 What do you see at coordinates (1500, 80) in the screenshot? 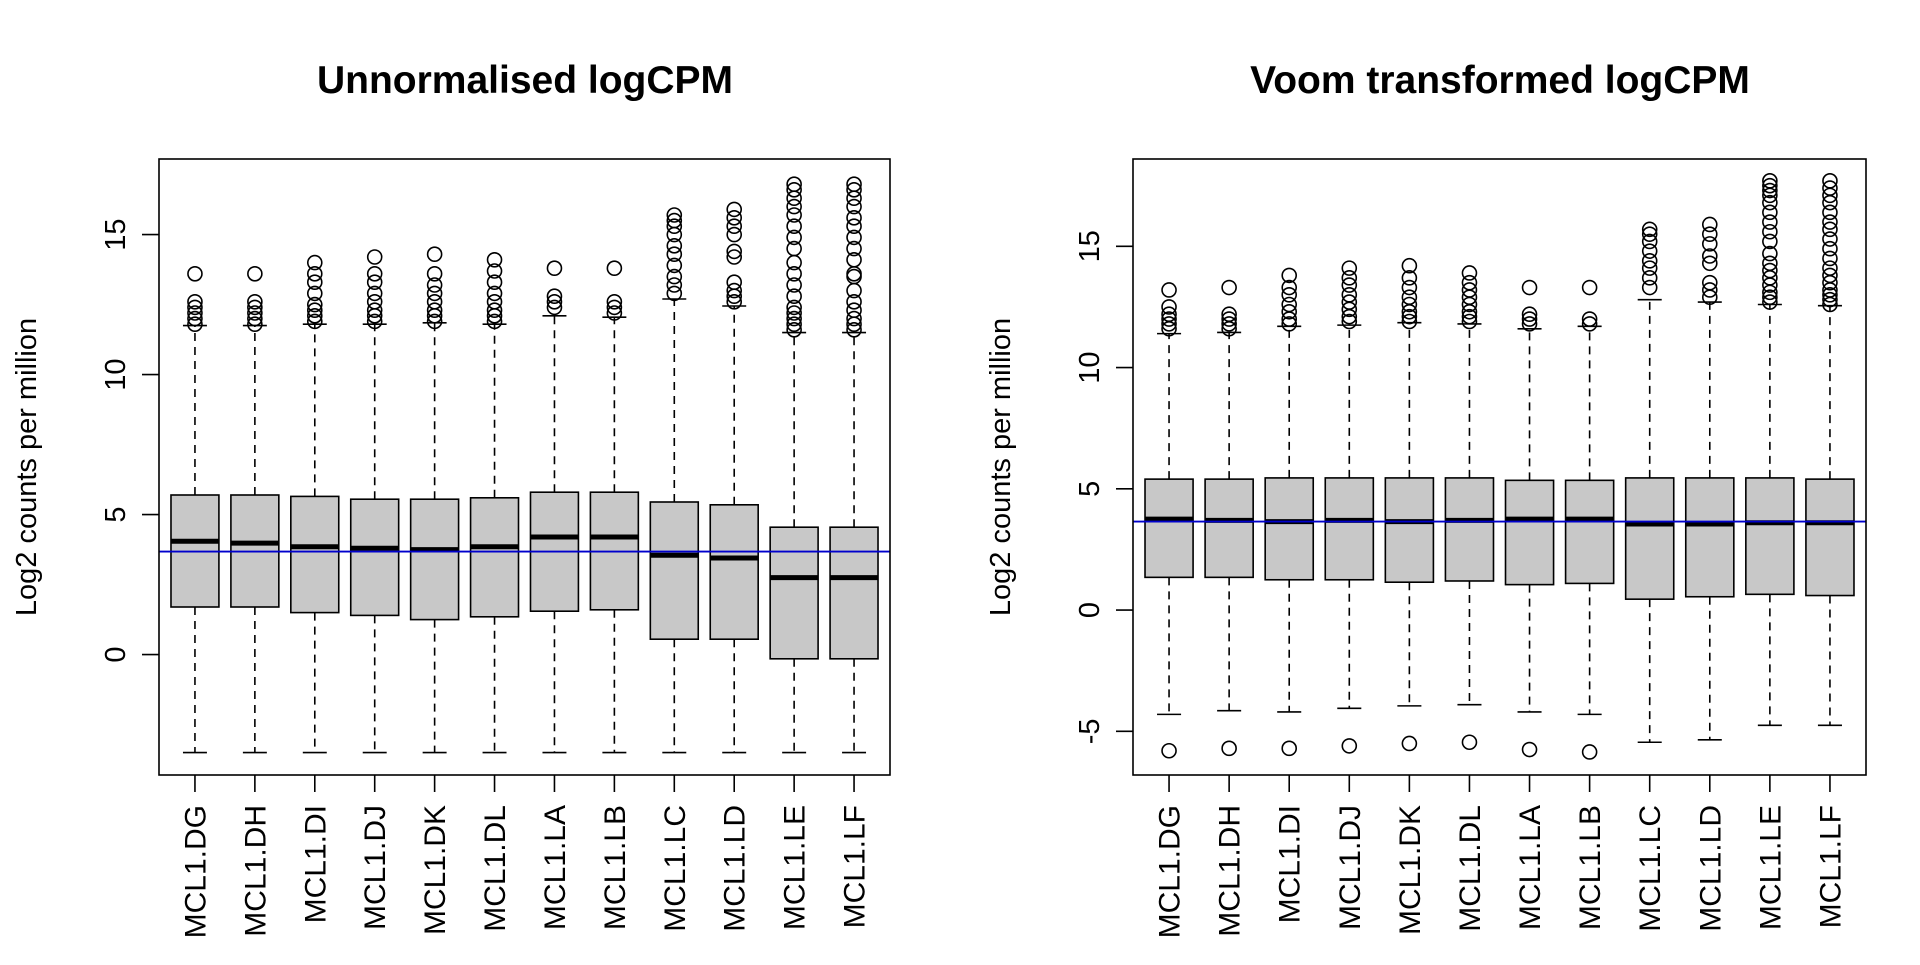
I see `chart-title: Voom transformed logCPM` at bounding box center [1500, 80].